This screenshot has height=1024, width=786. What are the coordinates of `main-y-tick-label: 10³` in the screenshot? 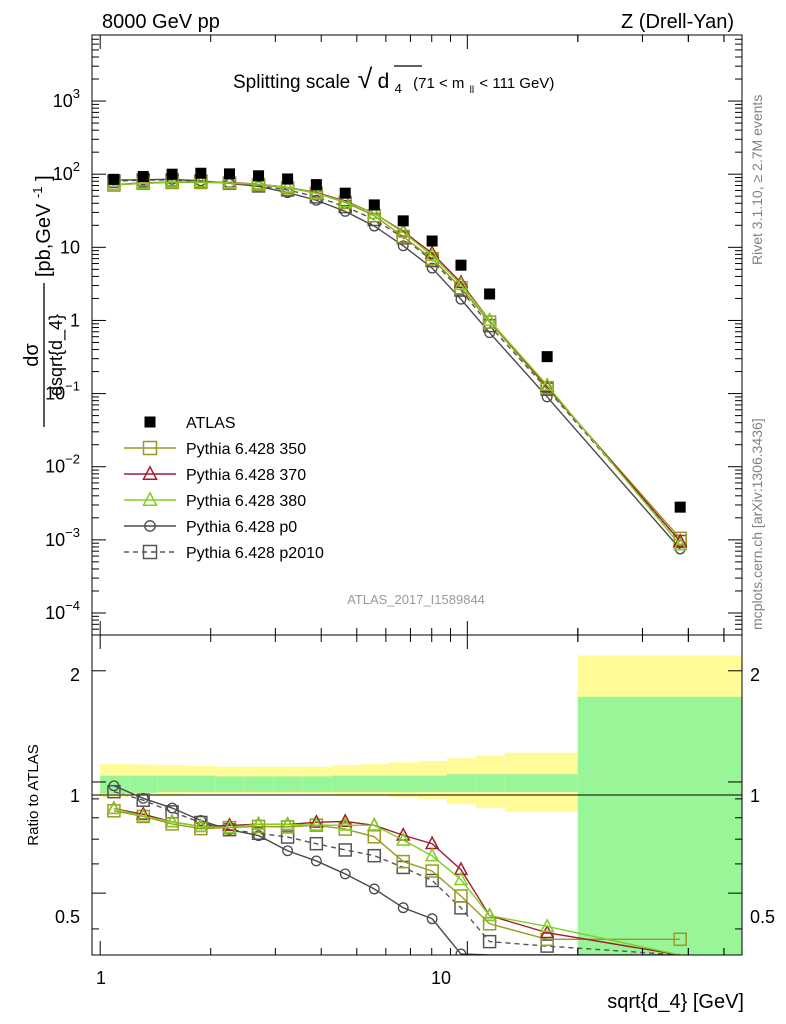 It's located at (66, 98).